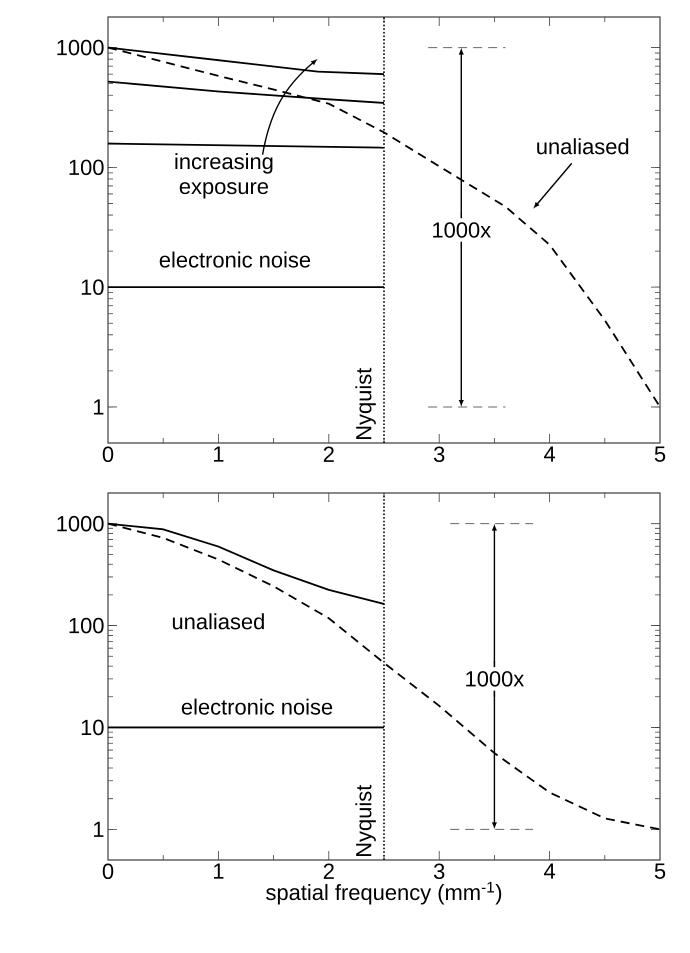 Image resolution: width=690 pixels, height=953 pixels. I want to click on x-axis-title: spatial frequency (mm$^{-1}$), so click(384, 893).